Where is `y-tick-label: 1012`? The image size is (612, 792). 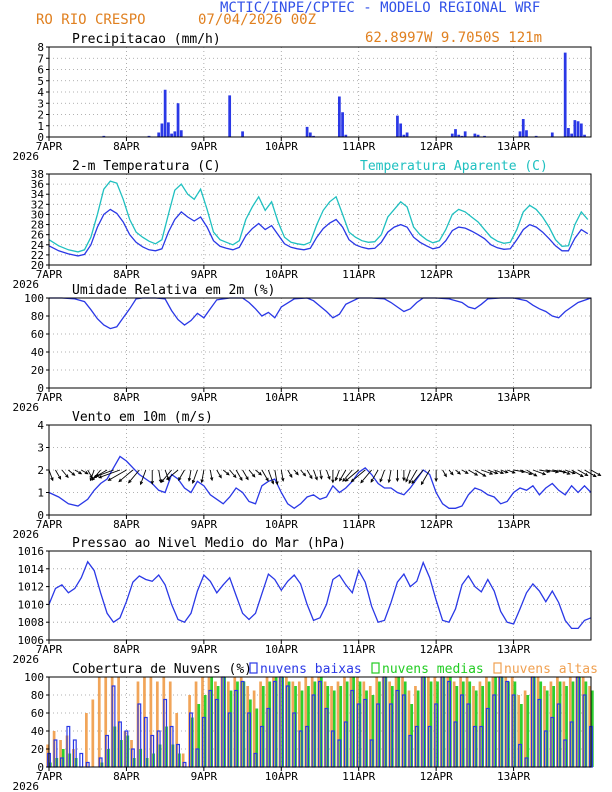 y-tick-label: 1012 is located at coordinates (31, 587).